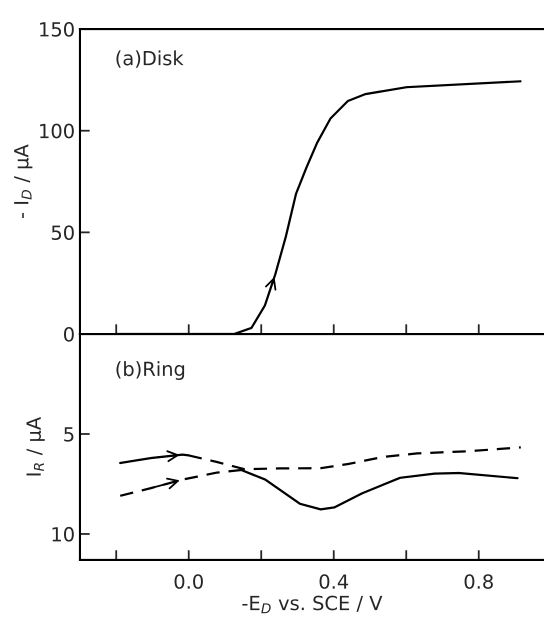 Image resolution: width=544 pixels, height=618 pixels. I want to click on y-tick-label: 10, so click(63, 534).